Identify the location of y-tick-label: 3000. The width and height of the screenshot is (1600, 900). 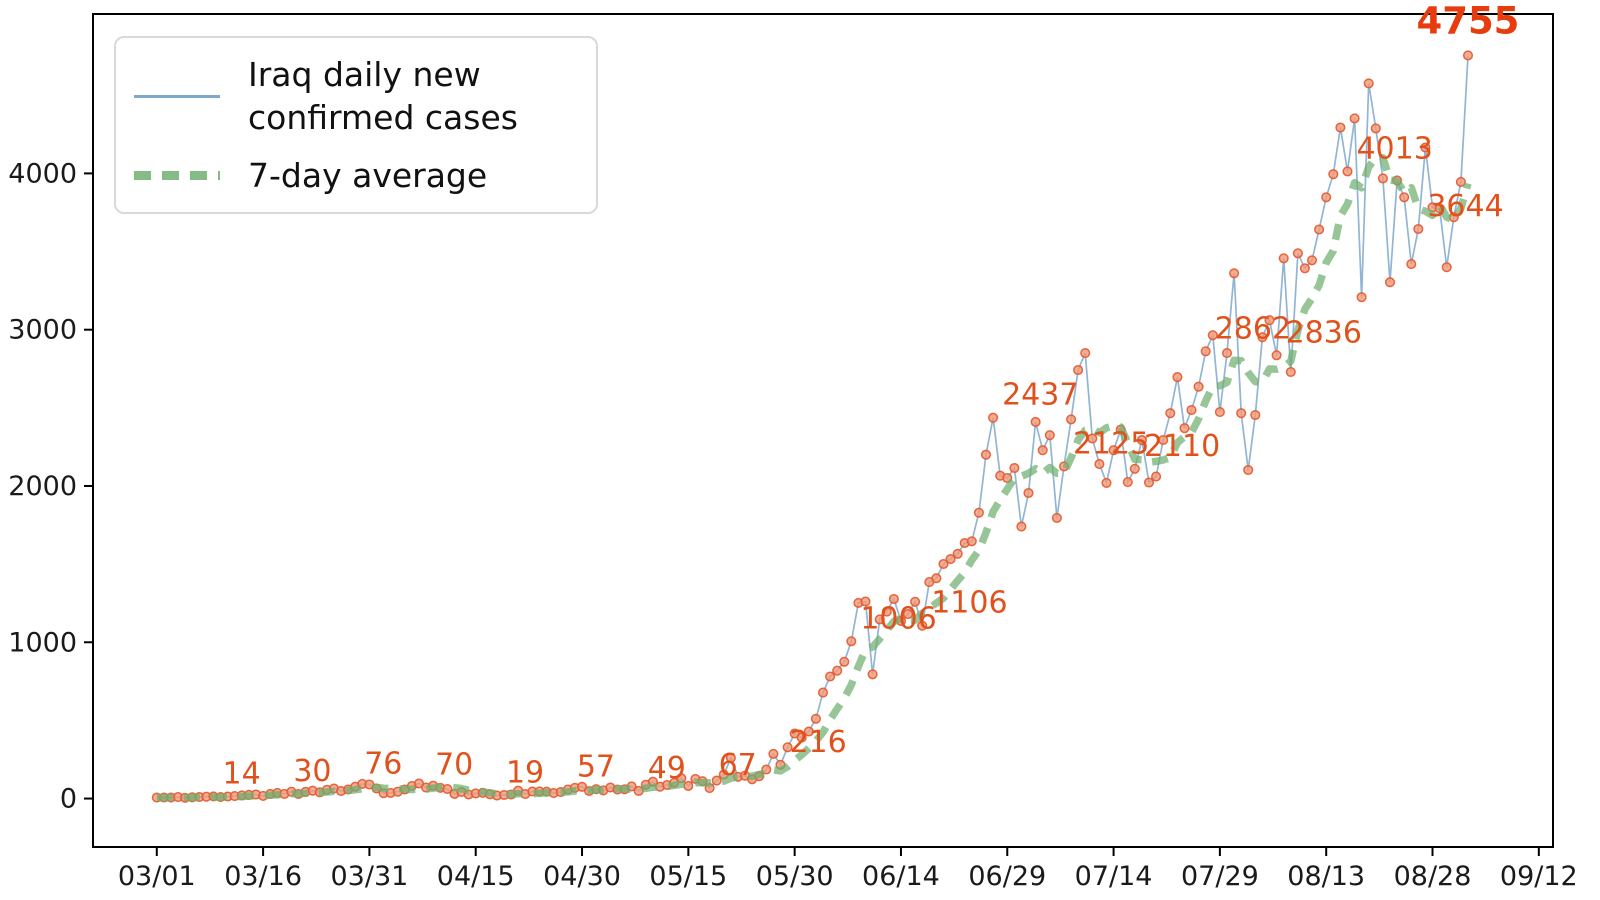
(42, 330).